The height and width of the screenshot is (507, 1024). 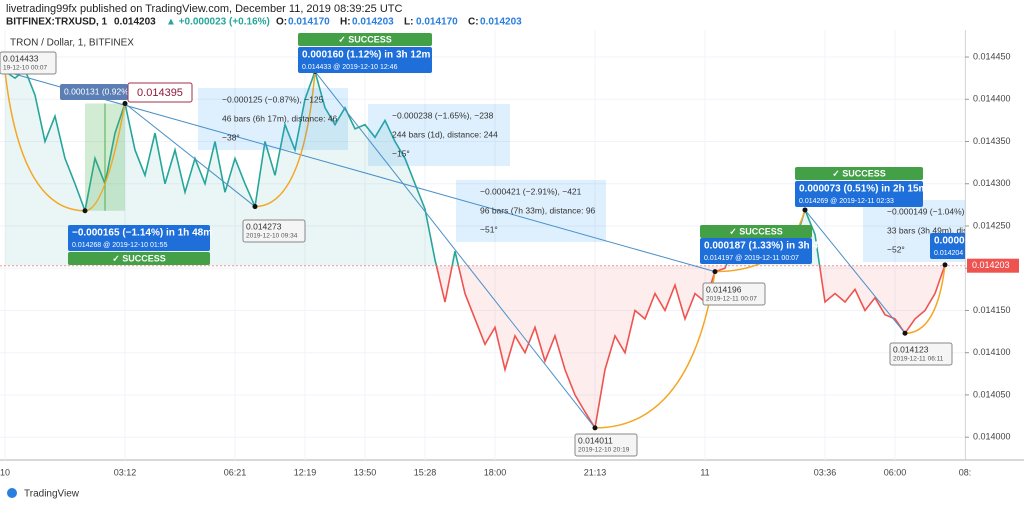 I want to click on x-tick-label: 15:28, so click(x=425, y=472).